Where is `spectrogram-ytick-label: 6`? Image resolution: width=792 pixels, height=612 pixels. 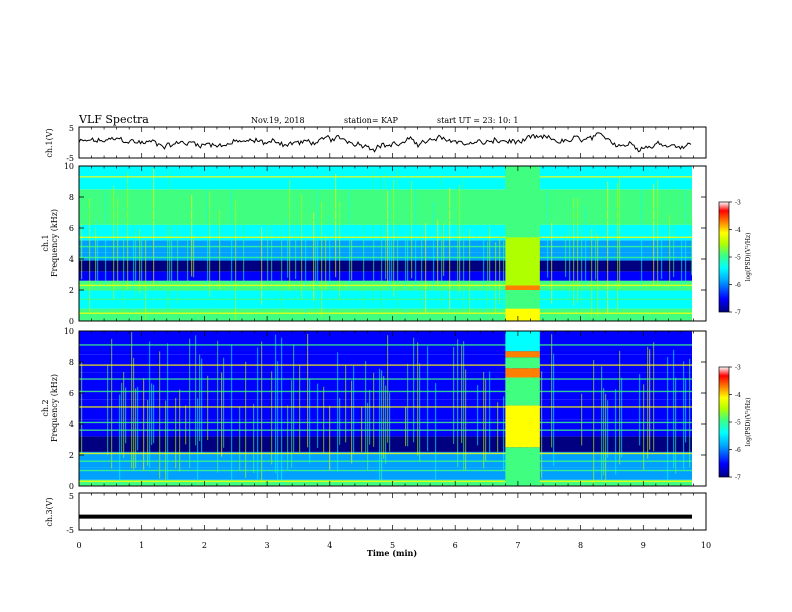 spectrogram-ytick-label: 6 is located at coordinates (71, 228).